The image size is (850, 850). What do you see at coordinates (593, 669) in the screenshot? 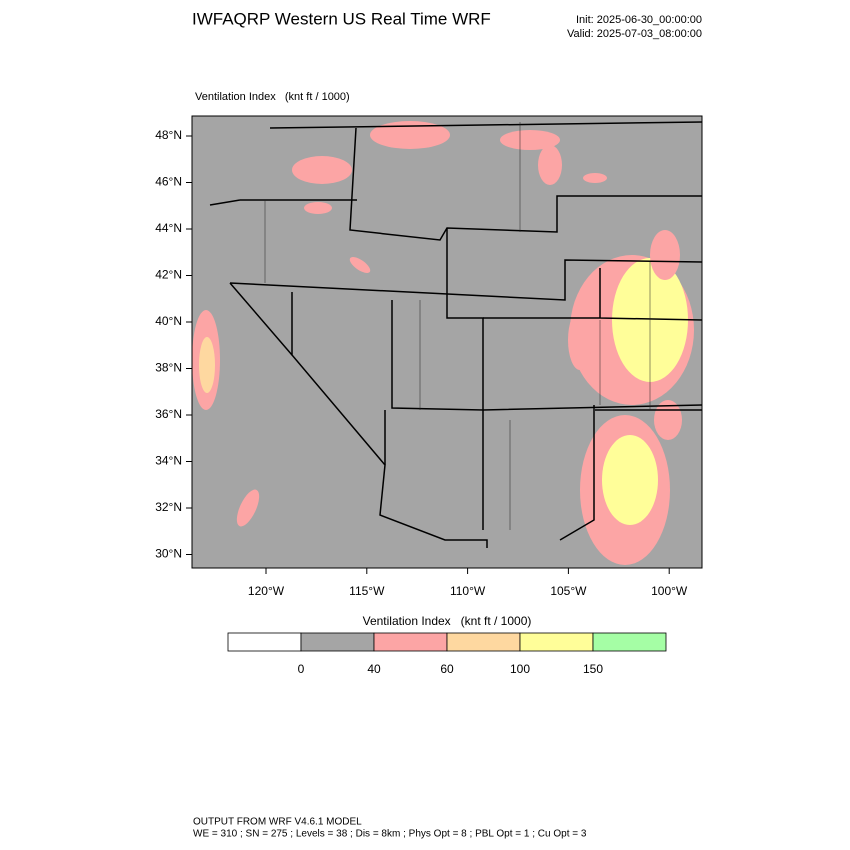
I see `colorbar-label: 150` at bounding box center [593, 669].